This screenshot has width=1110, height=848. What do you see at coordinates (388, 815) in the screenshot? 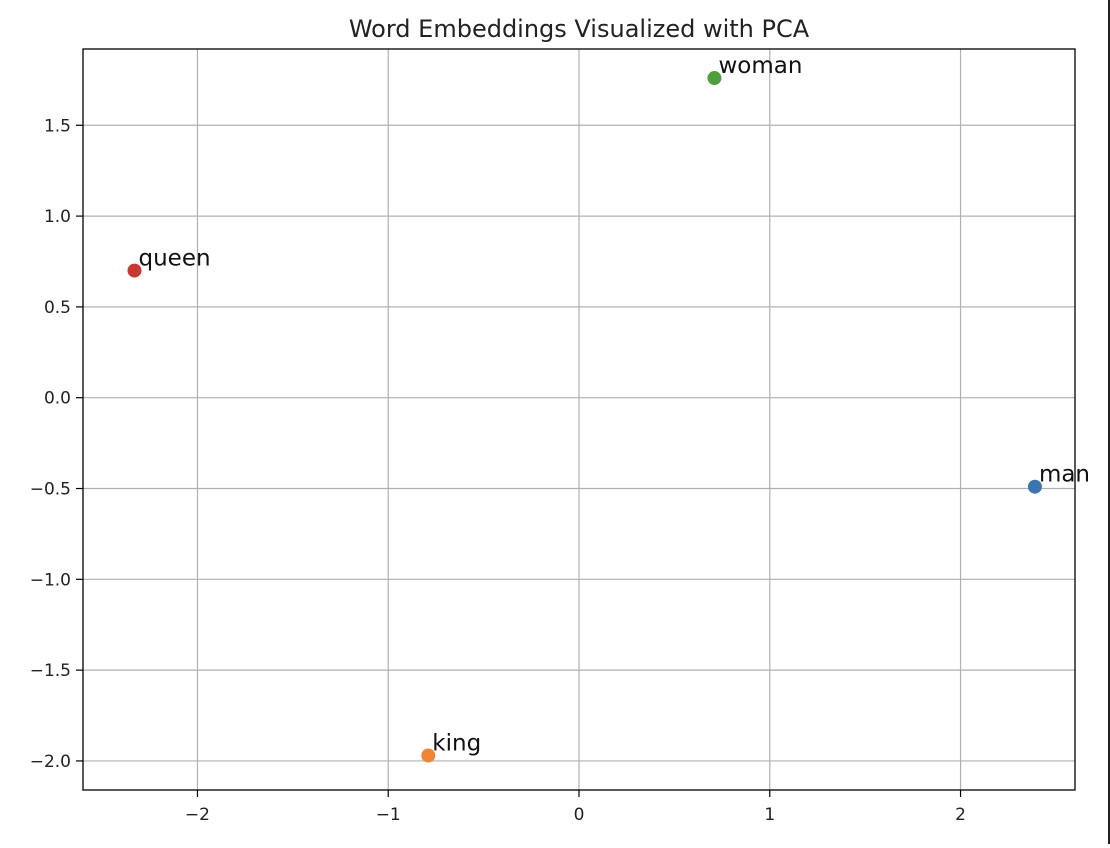
I see `x-tick-label: −1` at bounding box center [388, 815].